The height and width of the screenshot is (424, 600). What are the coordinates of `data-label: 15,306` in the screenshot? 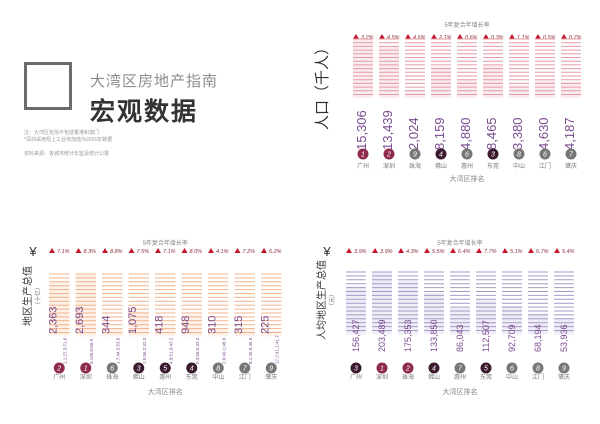 It's located at (361, 130).